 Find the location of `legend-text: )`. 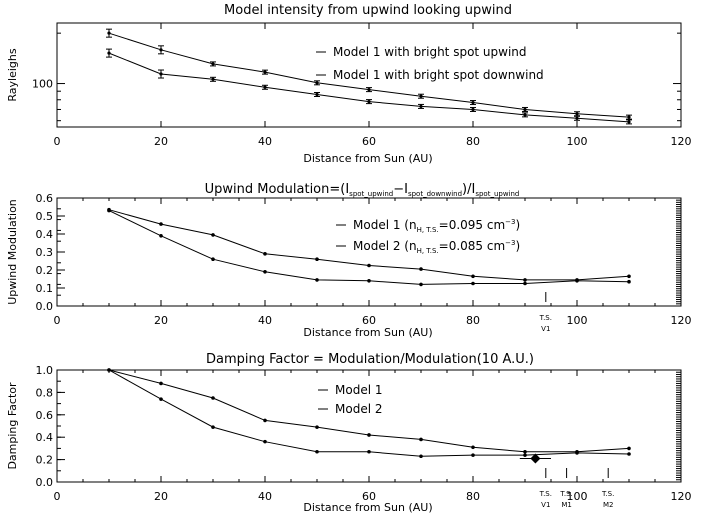

legend-text: ) is located at coordinates (518, 225).